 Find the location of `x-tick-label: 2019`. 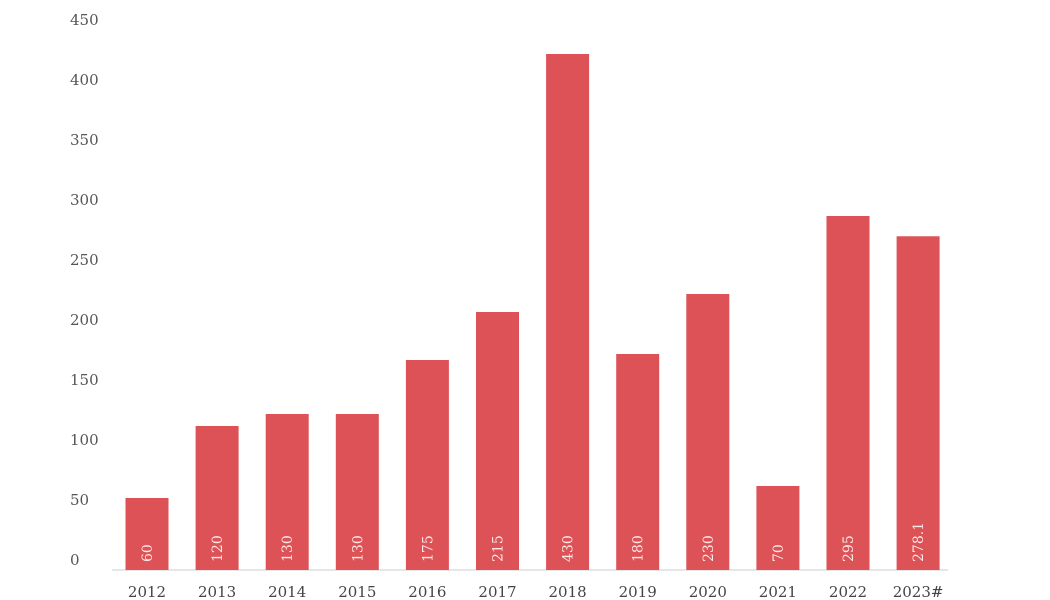

x-tick-label: 2019 is located at coordinates (638, 591).